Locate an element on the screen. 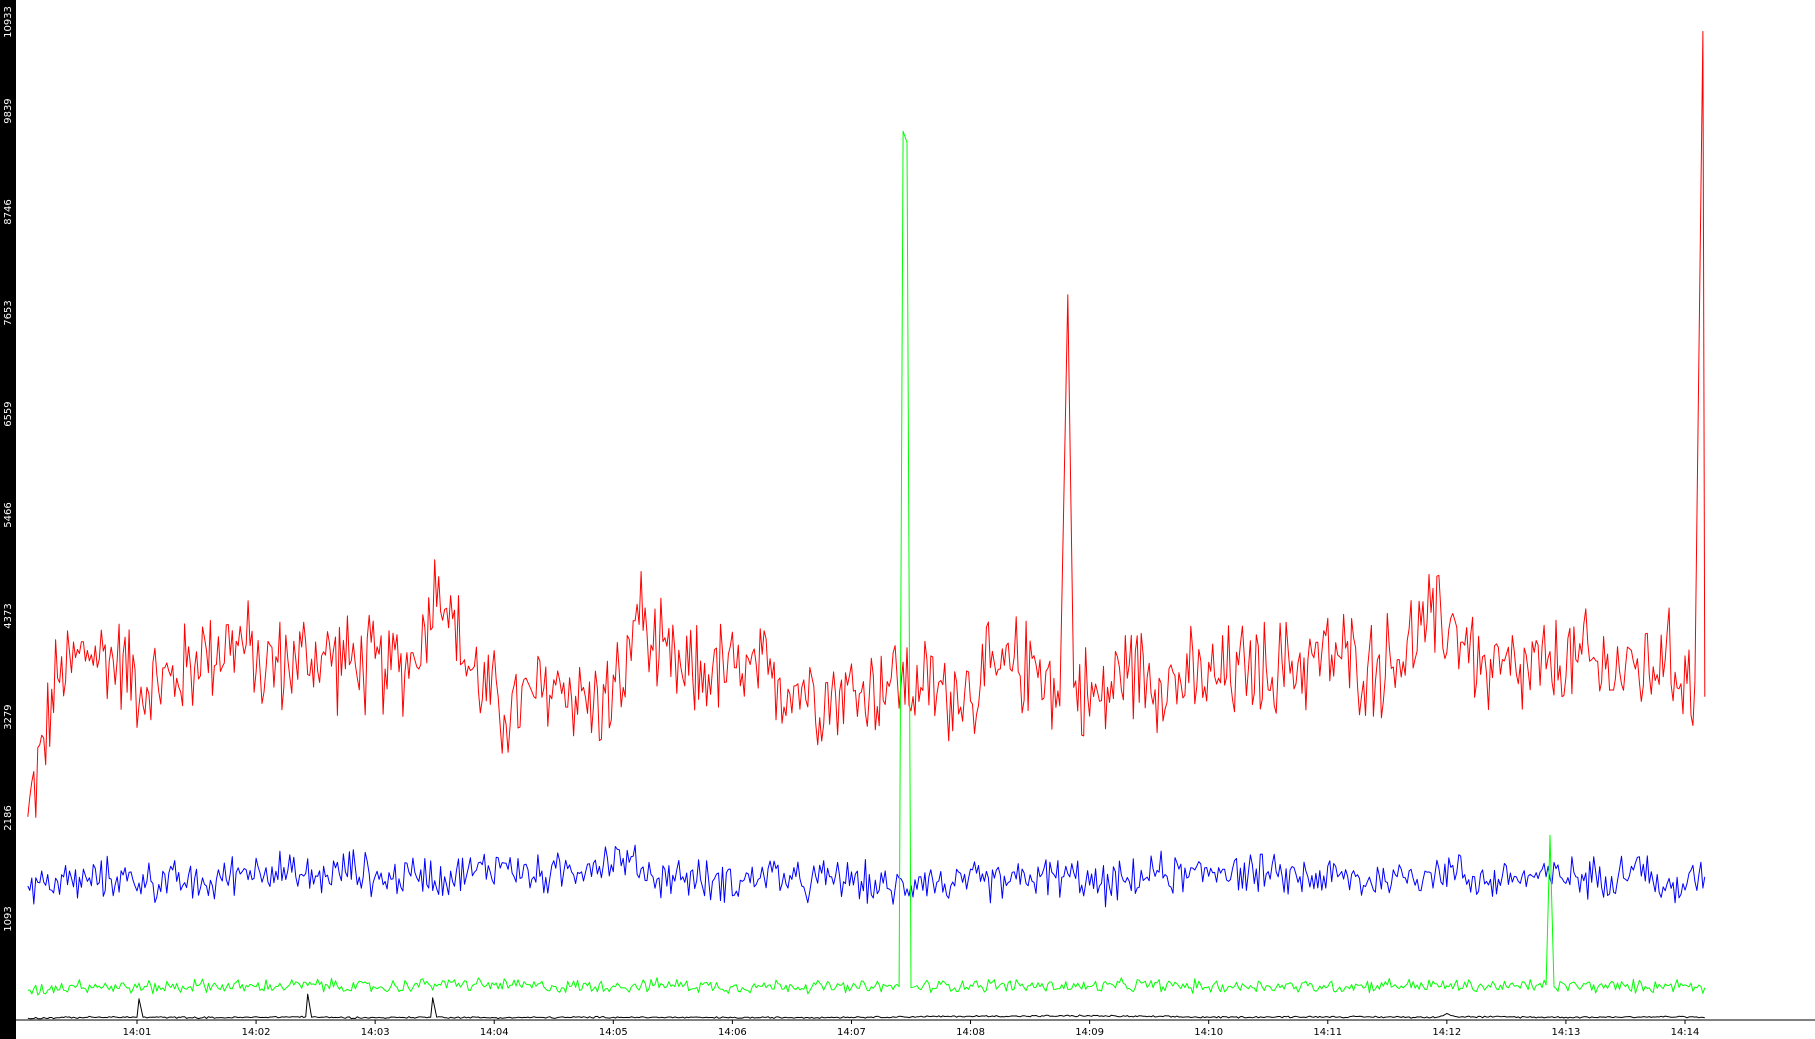  x-tick-label: 14:01 is located at coordinates (137, 1032).